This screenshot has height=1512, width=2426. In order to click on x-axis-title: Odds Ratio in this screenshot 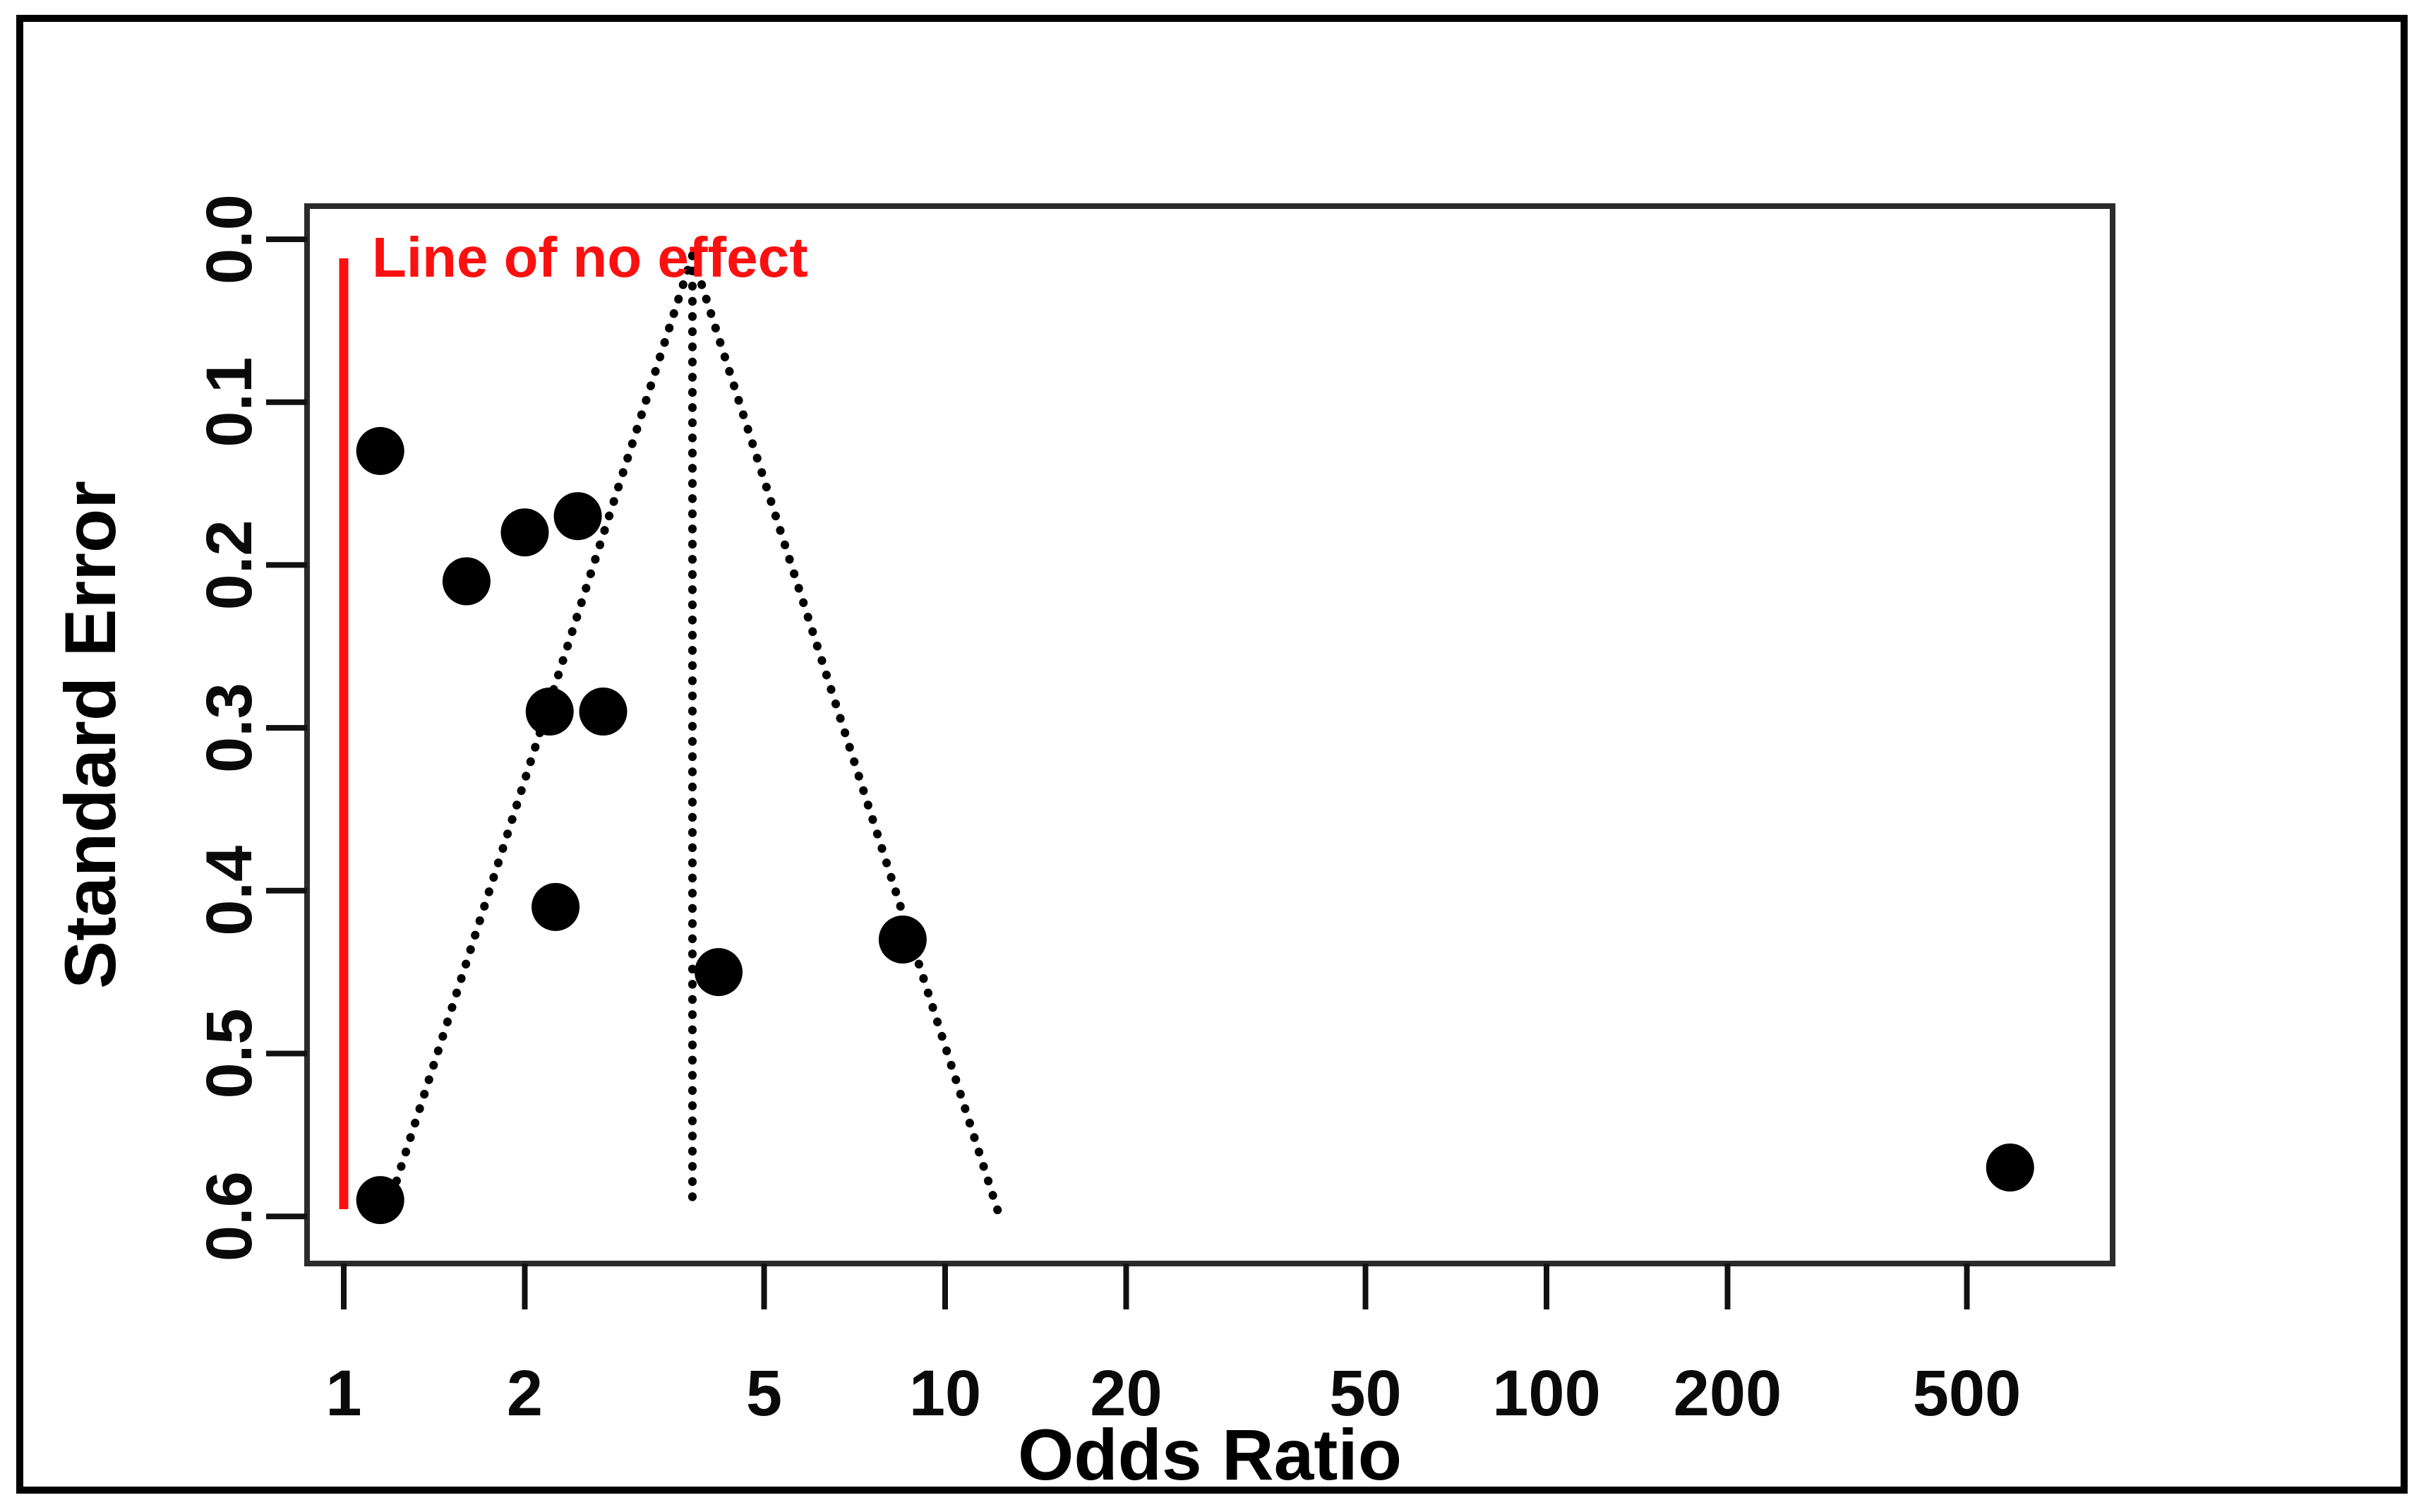, I will do `click(1210, 1455)`.